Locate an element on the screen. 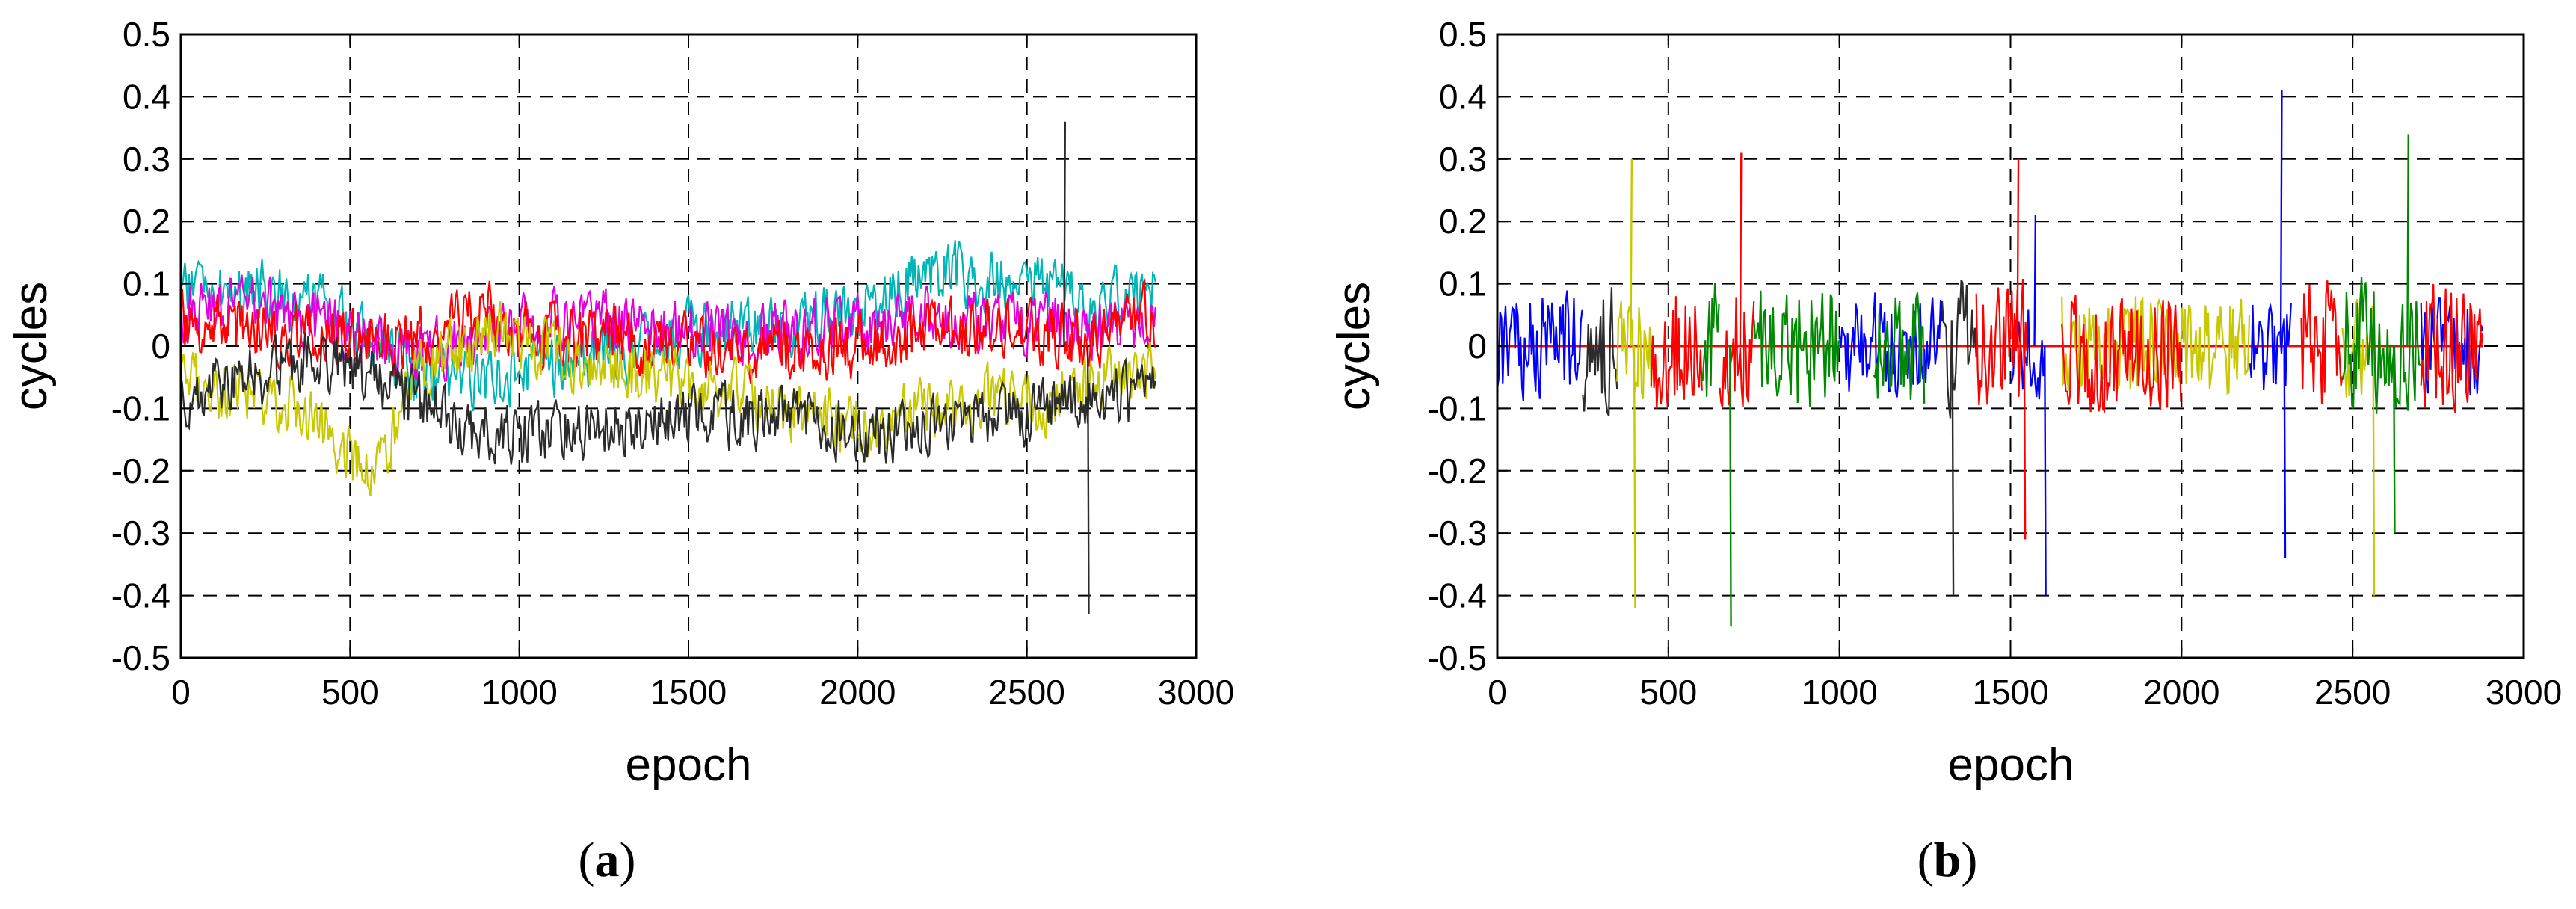 Image resolution: width=2576 pixels, height=909 pixels. x-axis-label-a: epoch is located at coordinates (689, 765).